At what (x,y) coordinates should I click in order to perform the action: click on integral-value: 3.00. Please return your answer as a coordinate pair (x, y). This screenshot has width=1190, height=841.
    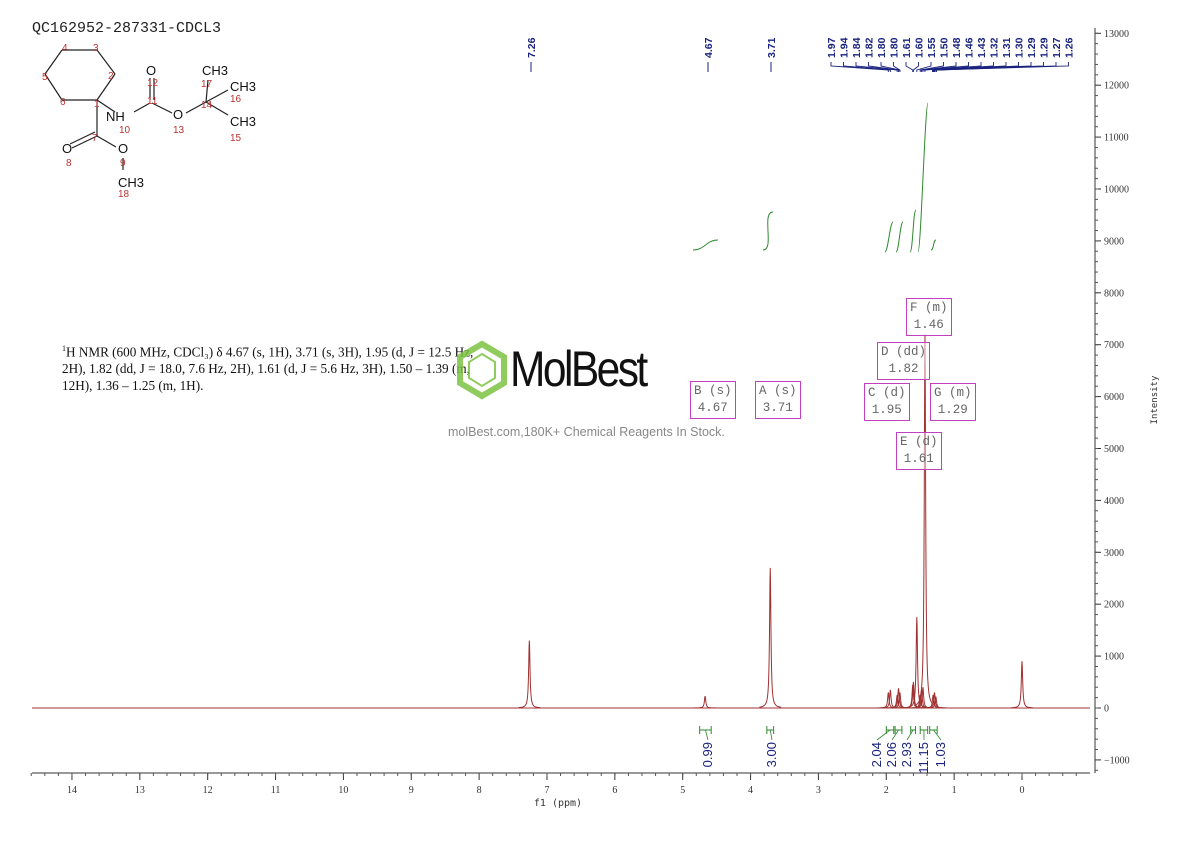
    Looking at the image, I should click on (771, 754).